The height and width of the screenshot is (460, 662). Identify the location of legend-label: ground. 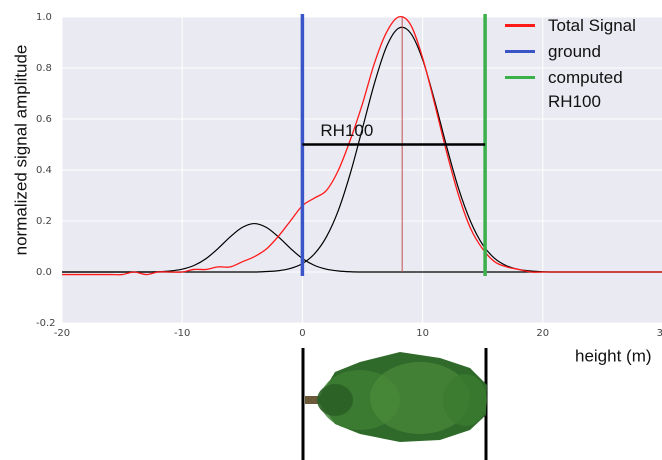
(574, 51).